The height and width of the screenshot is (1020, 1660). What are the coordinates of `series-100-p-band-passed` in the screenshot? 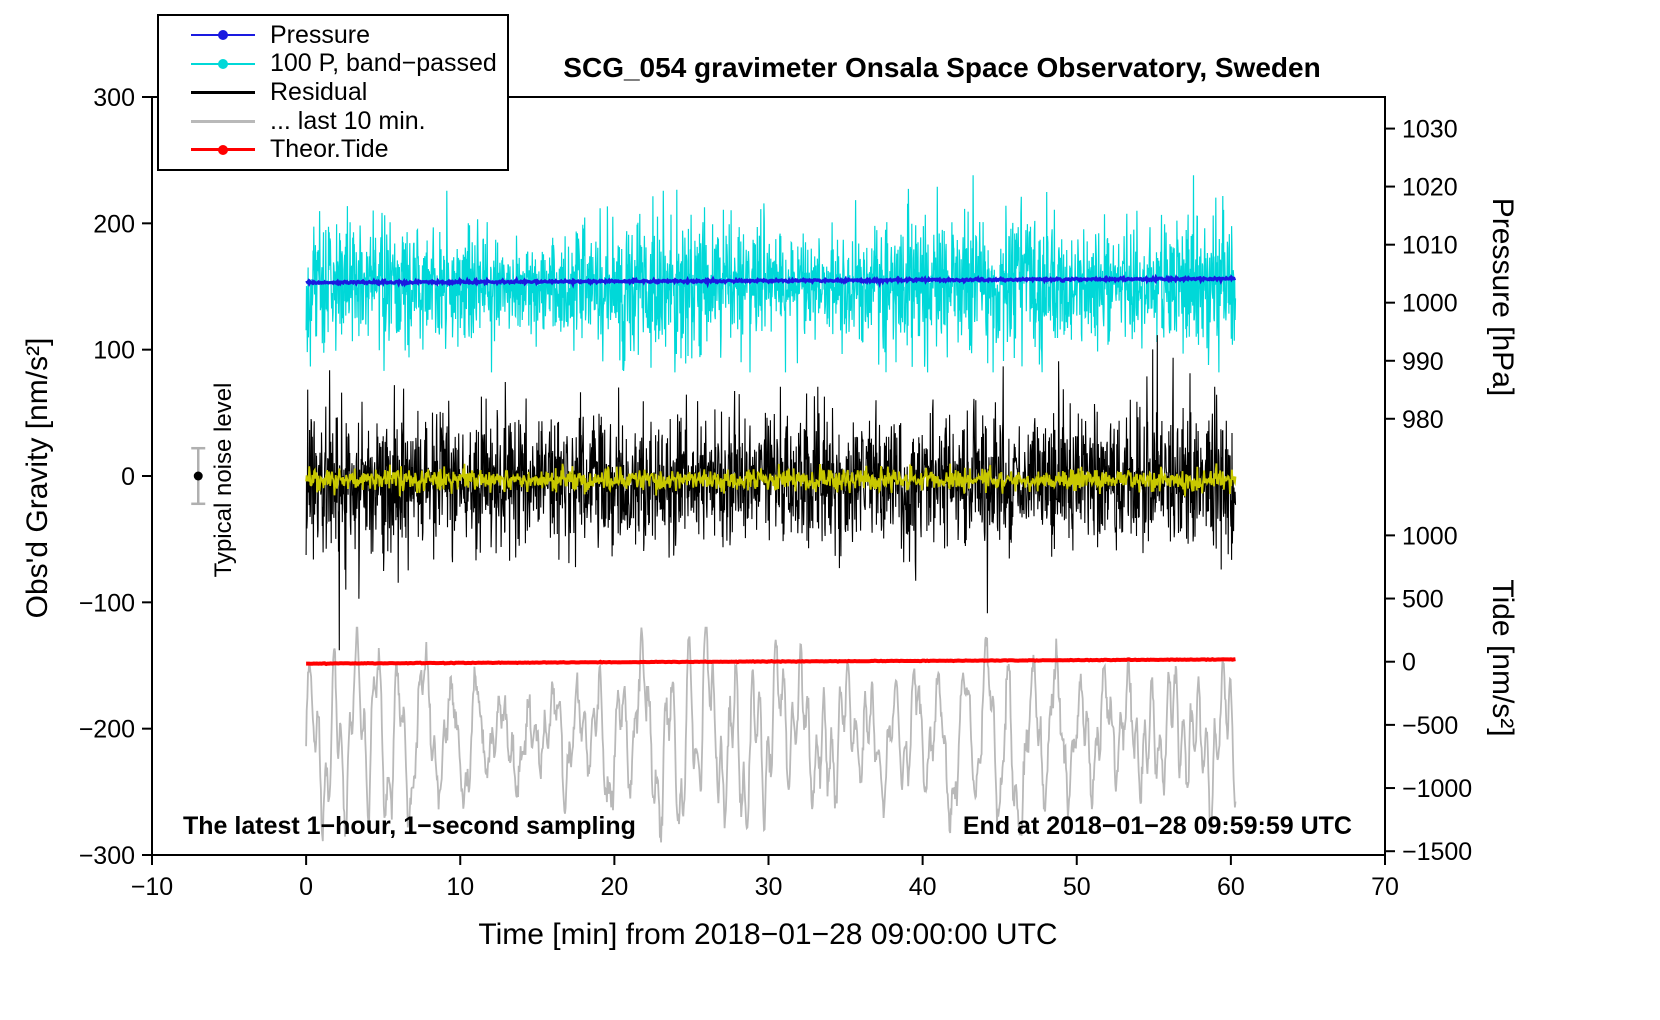 It's located at (771, 274).